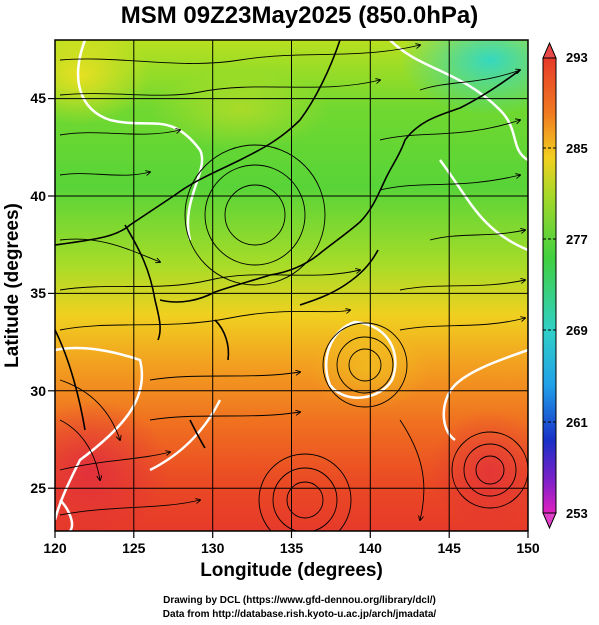 Image resolution: width=599 pixels, height=625 pixels. I want to click on chart-title: MSM 09Z23May2025 (850.0hPa), so click(299, 15).